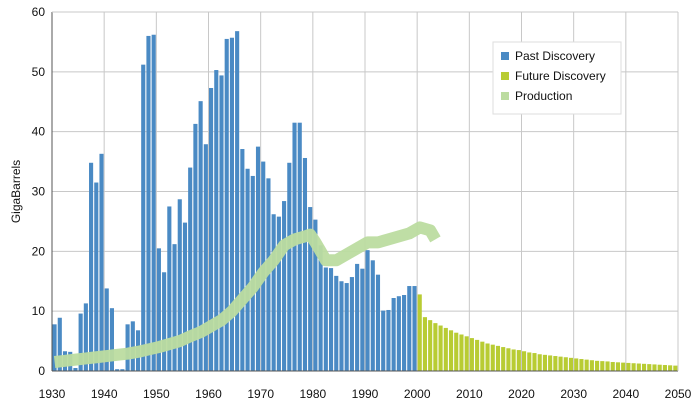 The height and width of the screenshot is (418, 700). What do you see at coordinates (312, 394) in the screenshot?
I see `x-tick-label: 1980` at bounding box center [312, 394].